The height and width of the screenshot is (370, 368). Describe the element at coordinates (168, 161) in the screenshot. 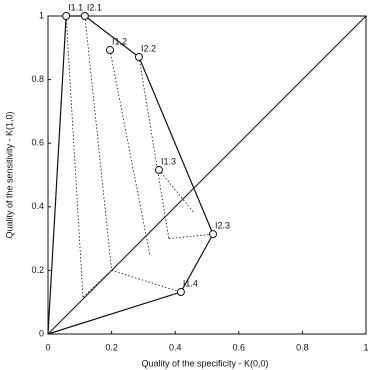

I see `point-label: I1.3` at that location.